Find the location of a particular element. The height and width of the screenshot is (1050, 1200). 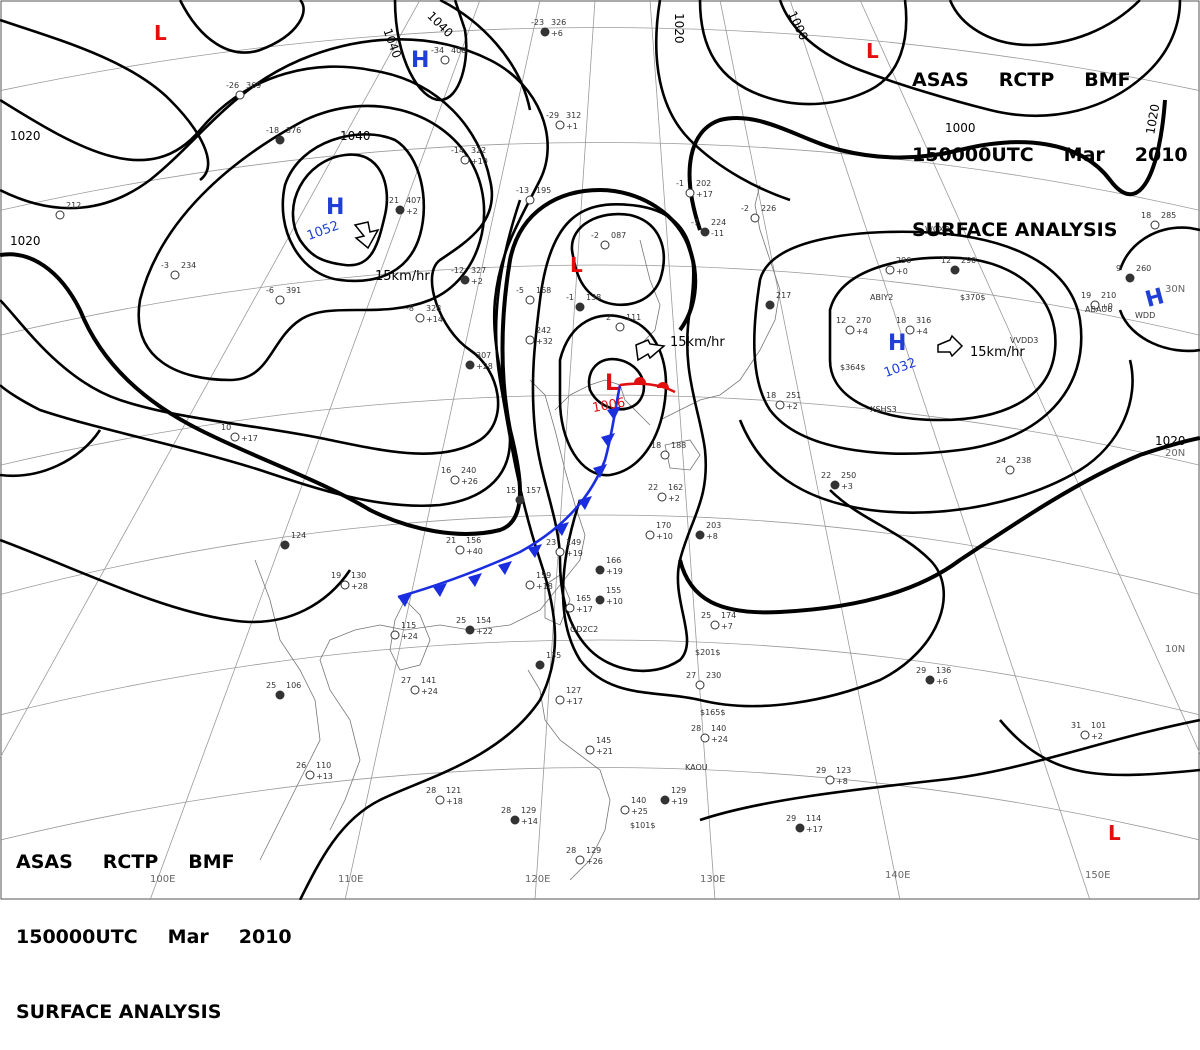

station-id: $101$ is located at coordinates (642, 825).